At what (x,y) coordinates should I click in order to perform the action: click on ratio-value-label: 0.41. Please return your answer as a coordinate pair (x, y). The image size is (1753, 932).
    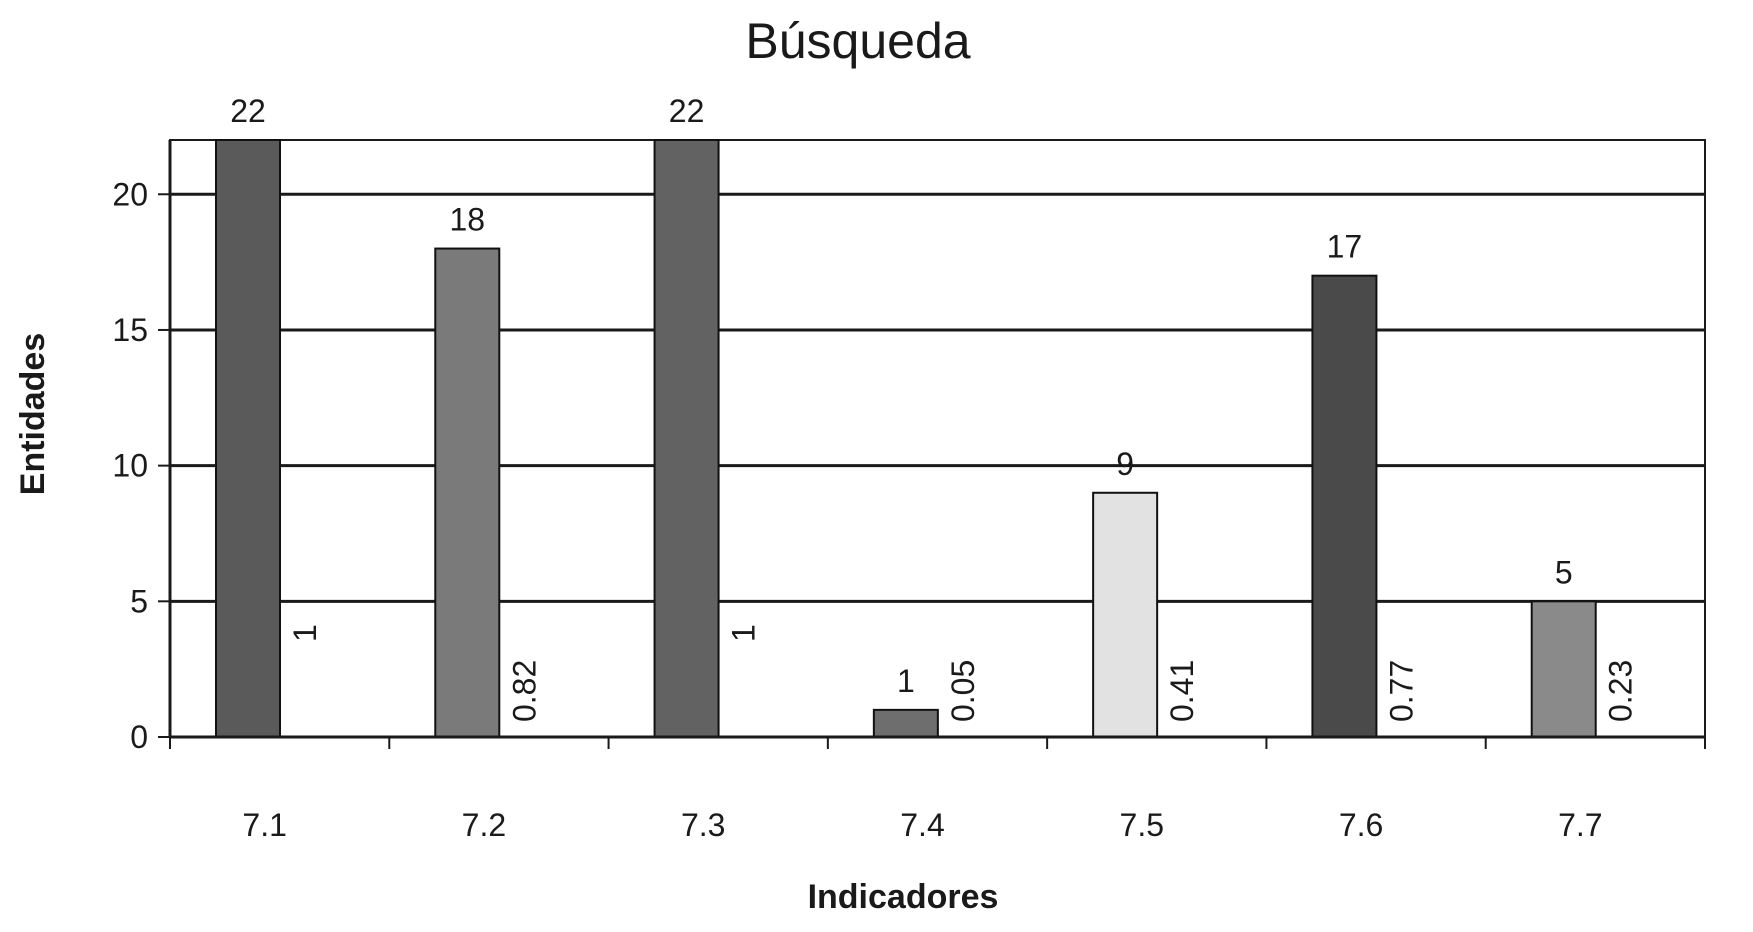
    Looking at the image, I should click on (1182, 691).